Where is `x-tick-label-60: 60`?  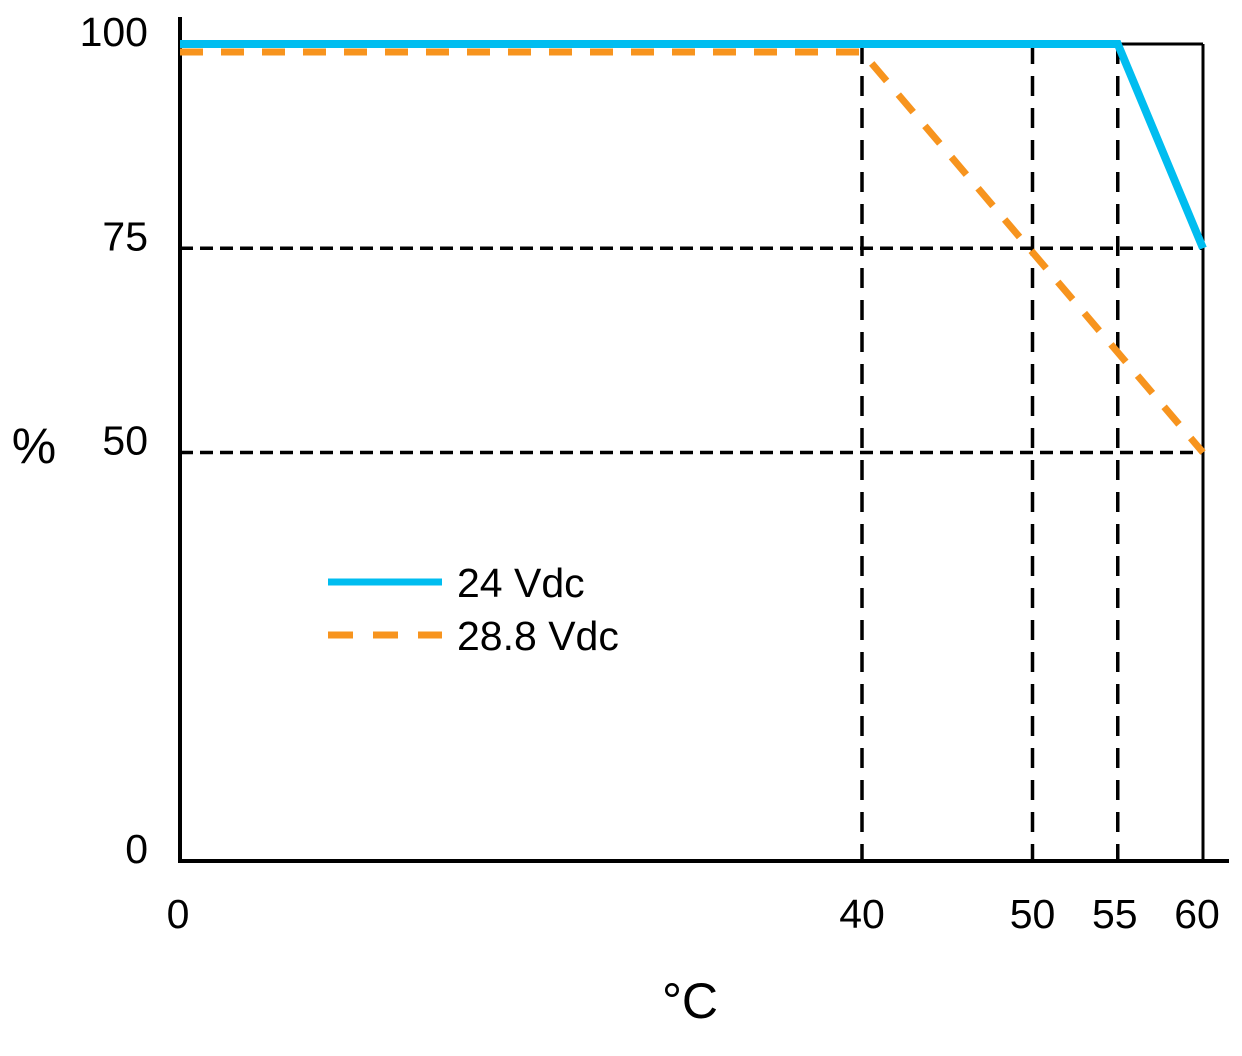
x-tick-label-60: 60 is located at coordinates (1197, 914).